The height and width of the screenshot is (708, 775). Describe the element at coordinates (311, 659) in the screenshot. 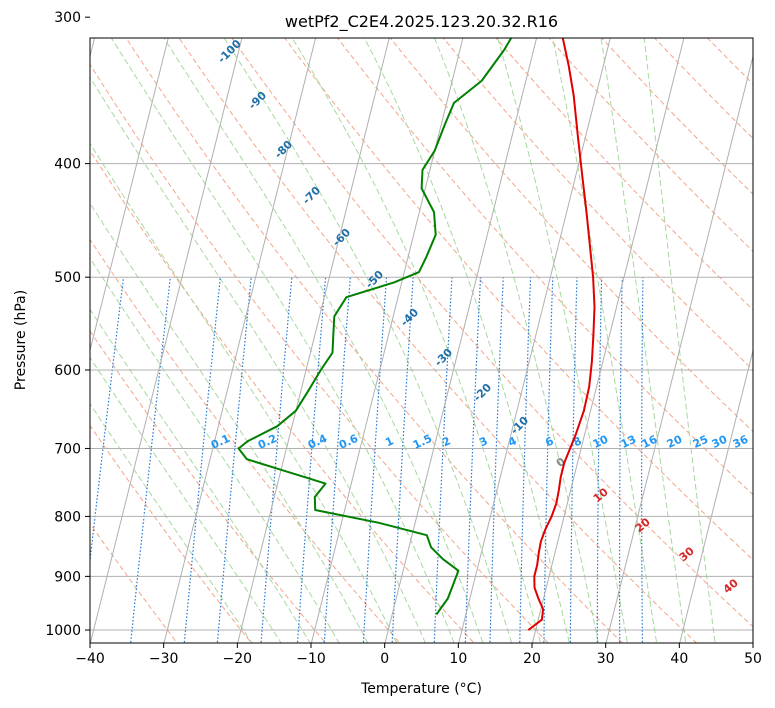

I see `x-tick-label: −10` at that location.